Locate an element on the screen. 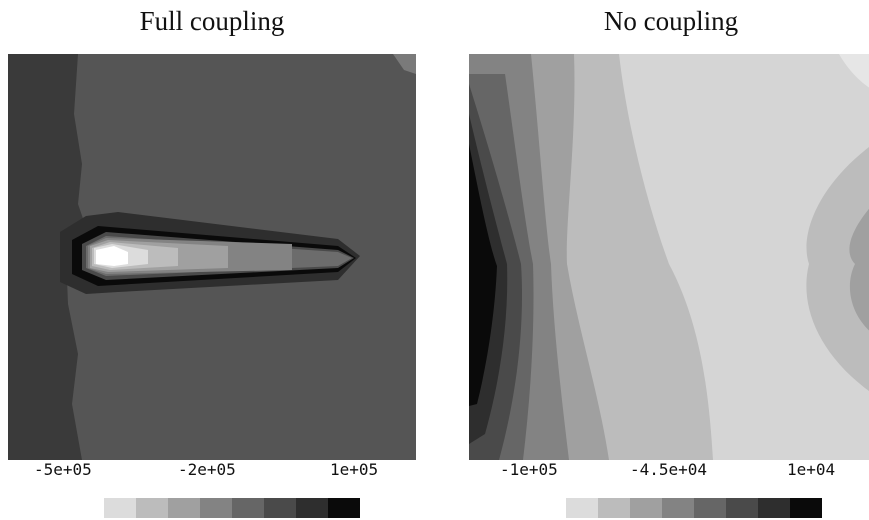 The image size is (869, 520). right-edge-band is located at coordinates (837, 269).